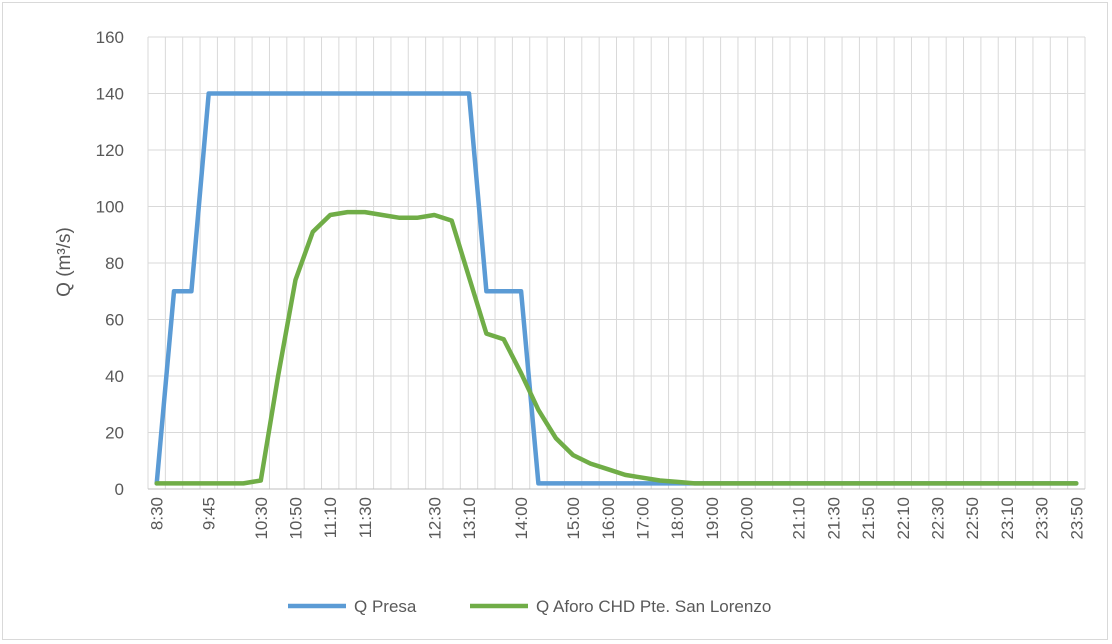  What do you see at coordinates (521, 518) in the screenshot?
I see `x-tick-label: 14:00` at bounding box center [521, 518].